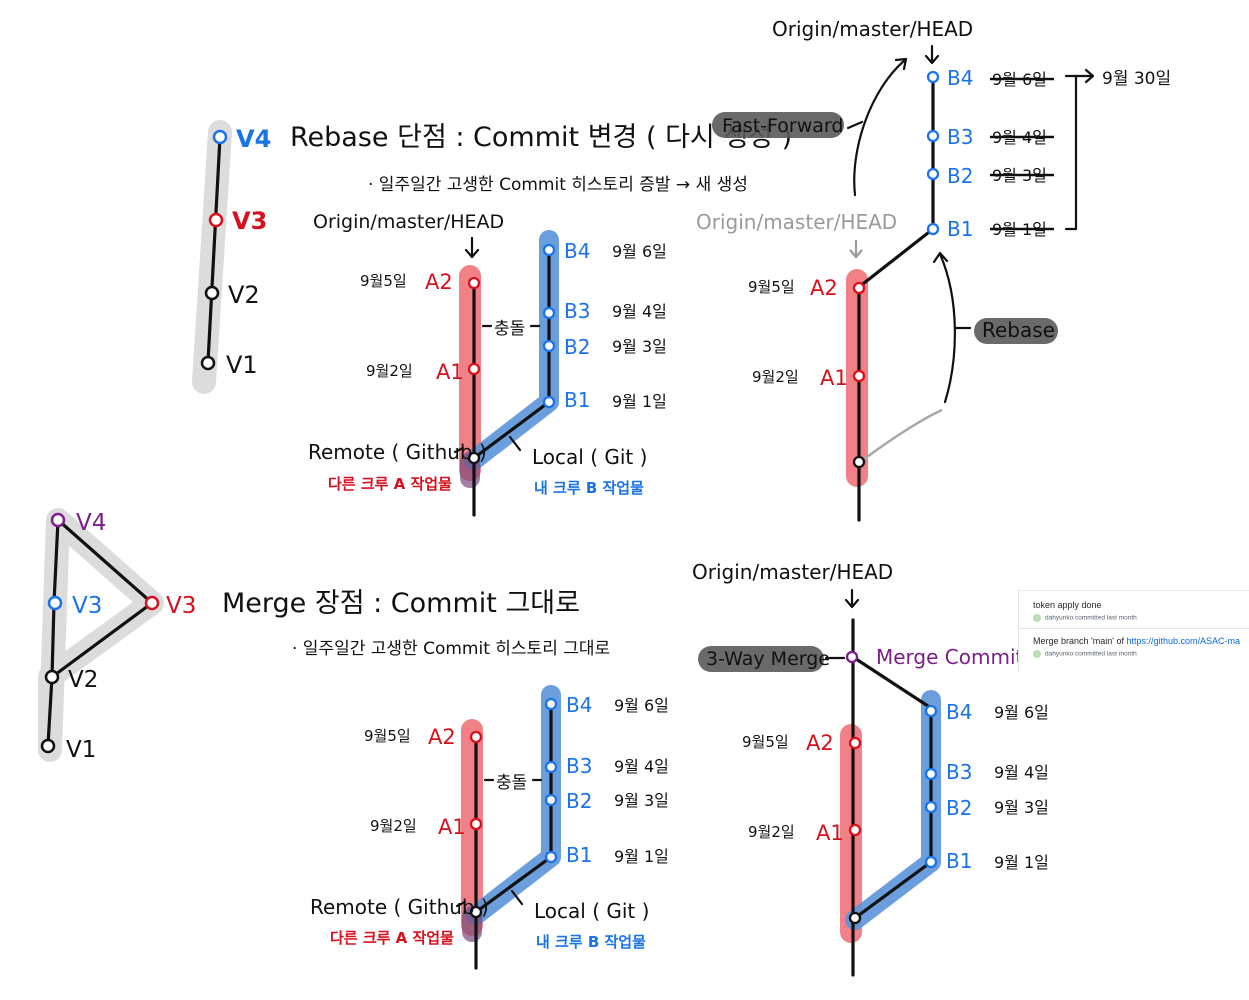  Describe the element at coordinates (852, 657) in the screenshot. I see `merge-commit-node` at that location.